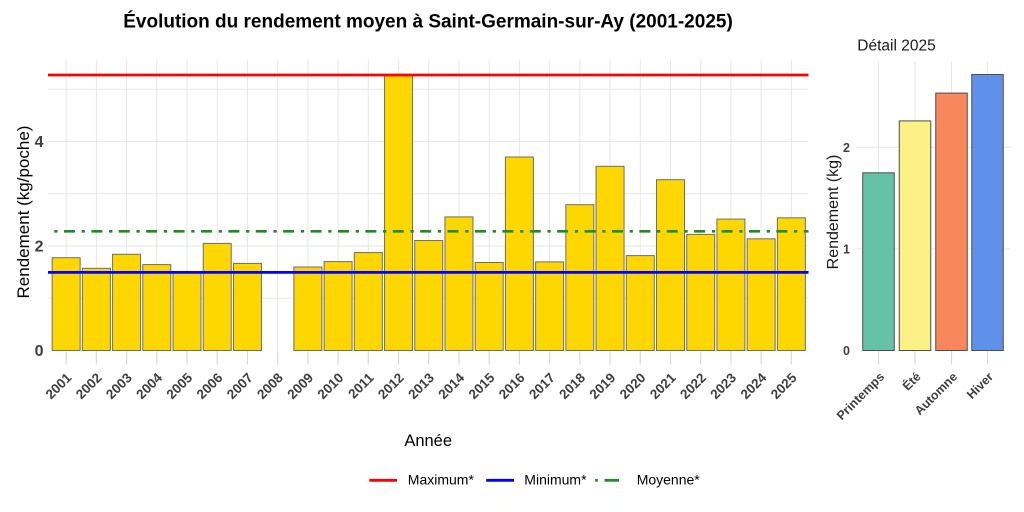 The image size is (1024, 512). What do you see at coordinates (555, 480) in the screenshot?
I see `svg-text: Minimum*` at bounding box center [555, 480].